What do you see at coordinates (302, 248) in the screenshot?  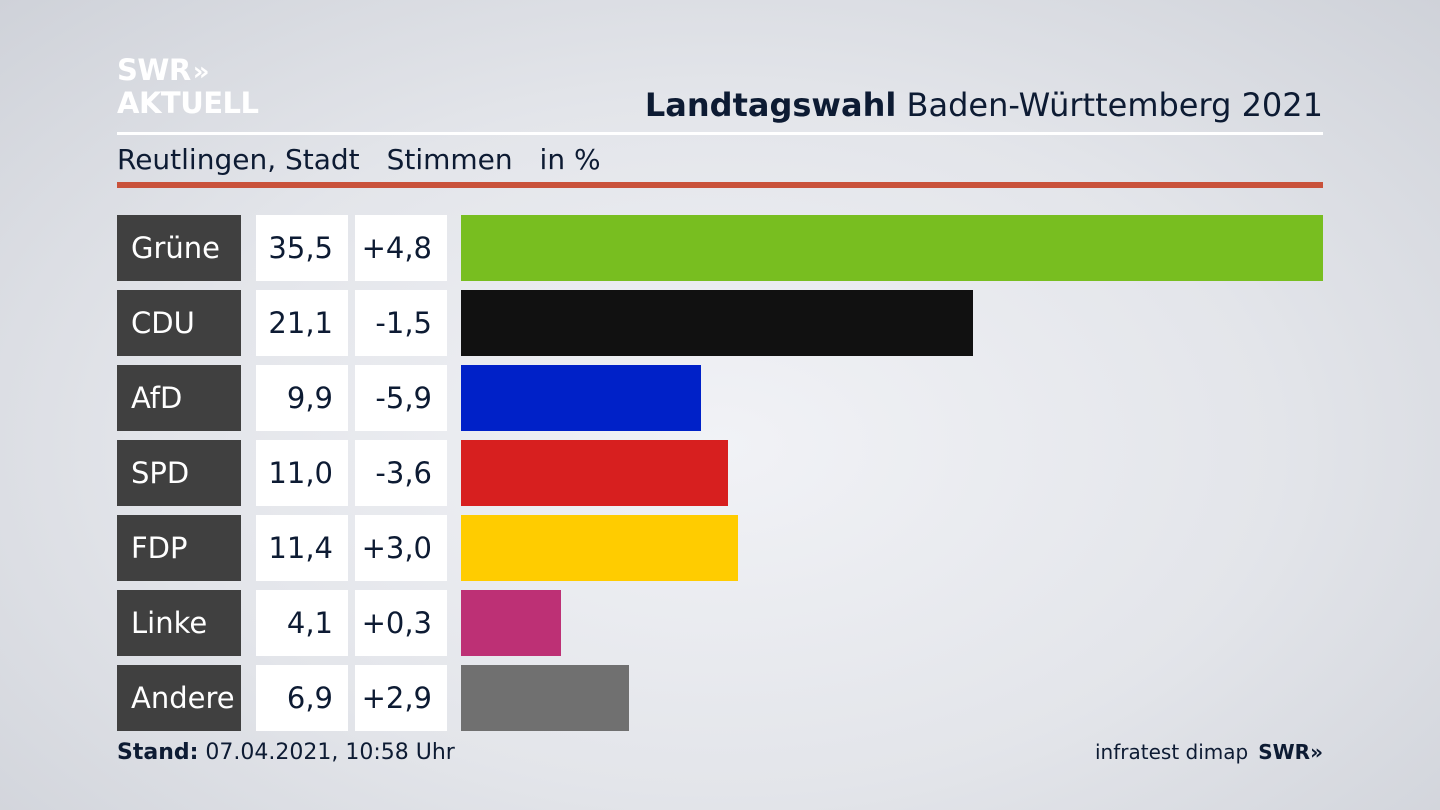 I see `vote-share-label: 35,5` at bounding box center [302, 248].